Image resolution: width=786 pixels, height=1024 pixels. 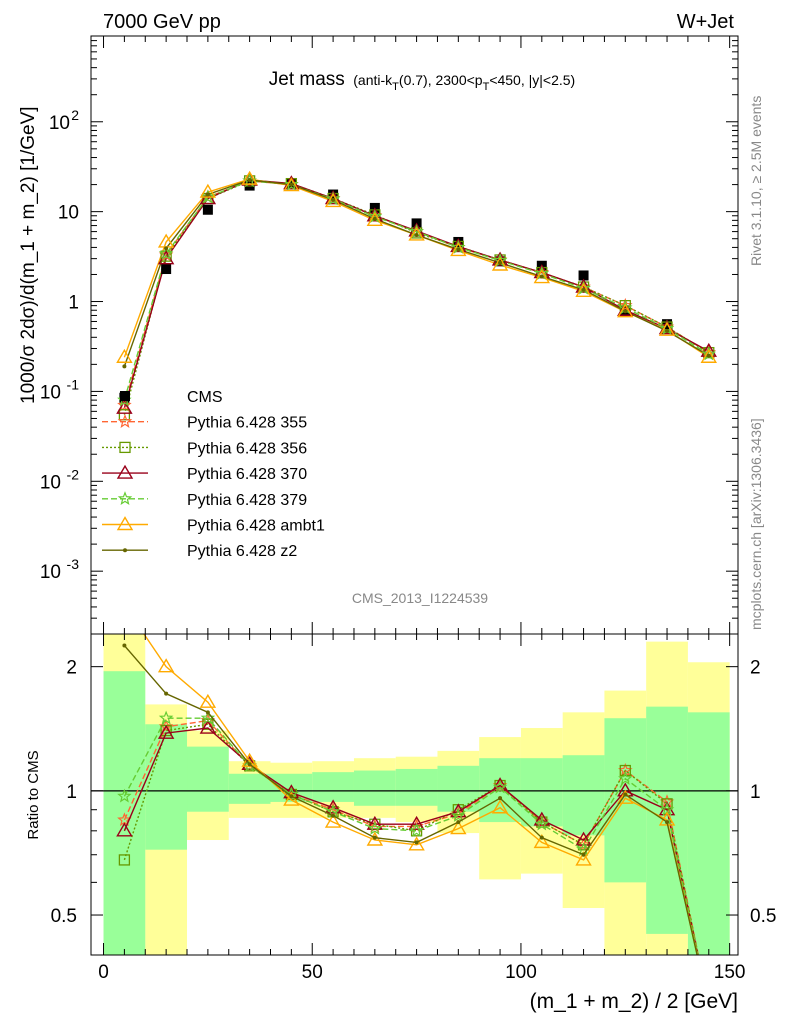 I want to click on x-tick-label: 100, so click(x=521, y=972).